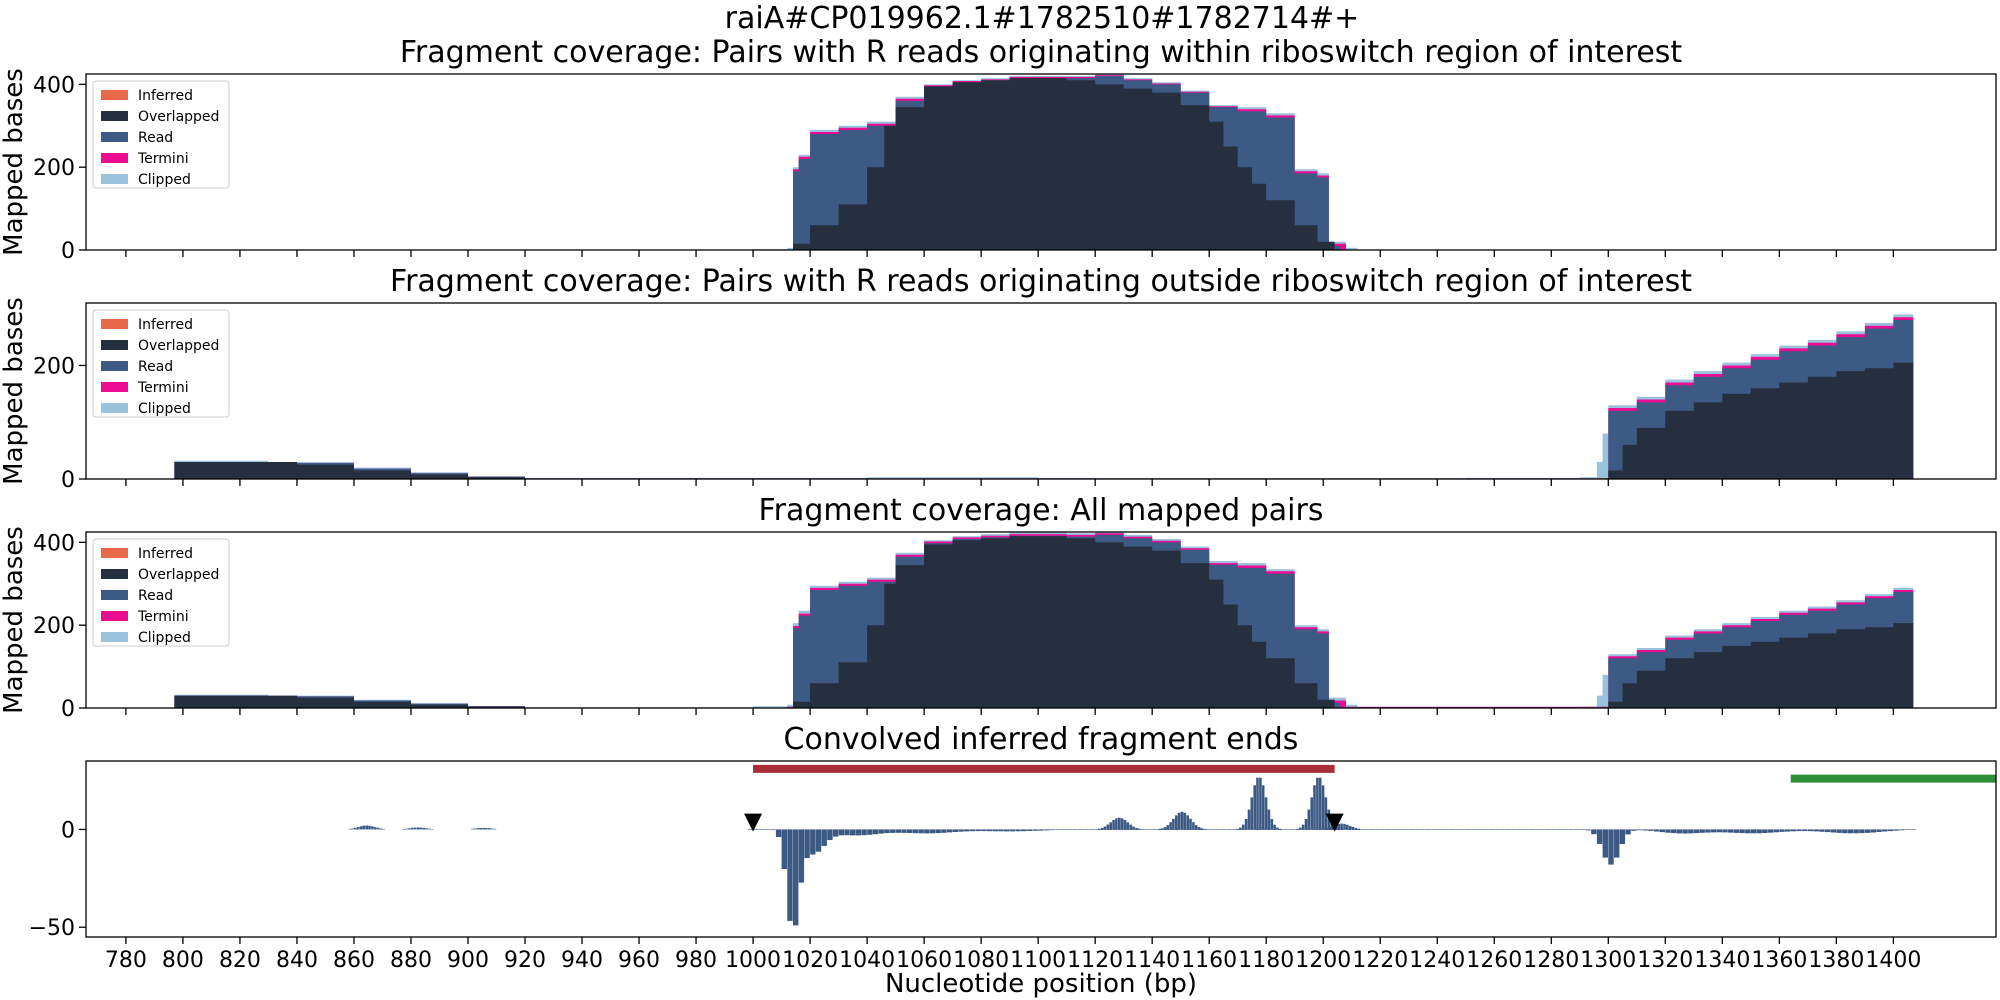 The image size is (2000, 1000). Describe the element at coordinates (68, 251) in the screenshot. I see `y-tick-label: 0` at that location.